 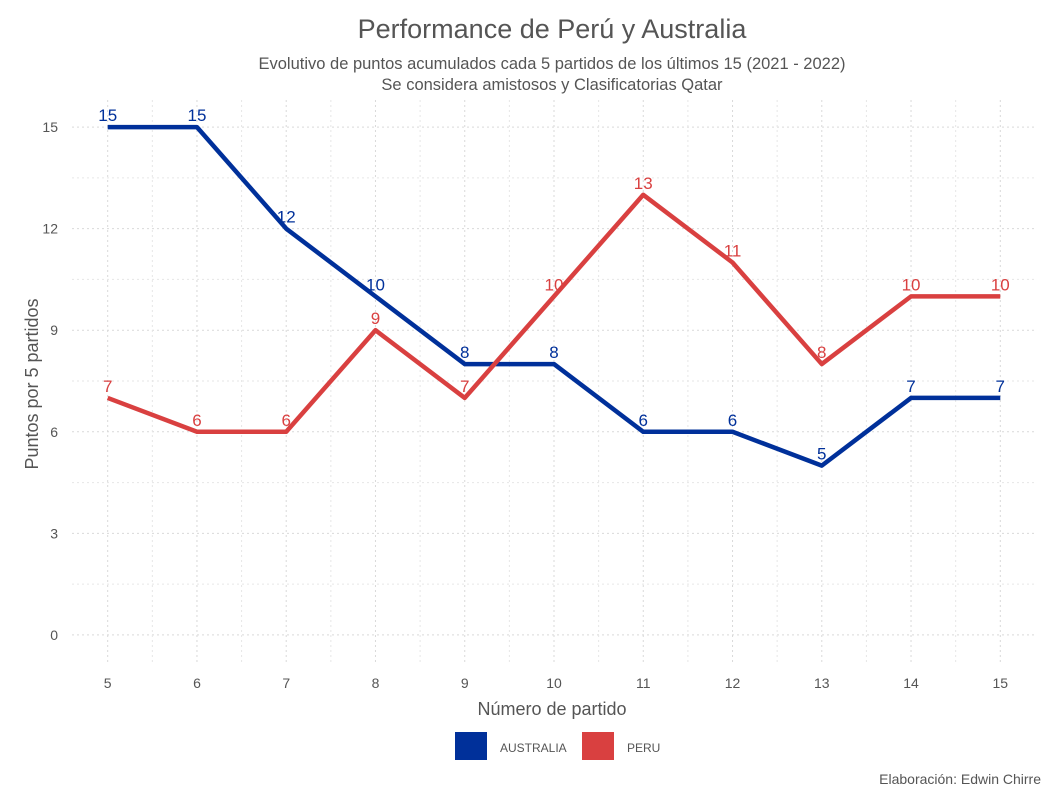 I want to click on caption: Elaboración: Edwin Chirre, so click(x=960, y=779).